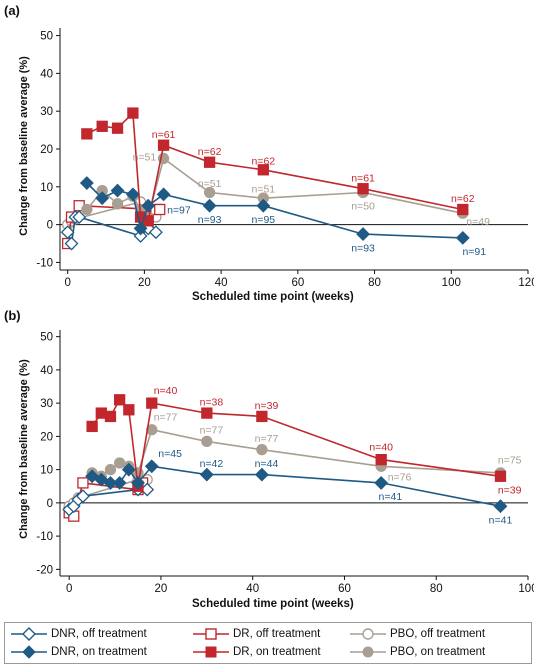 This screenshot has width=534, height=666. What do you see at coordinates (211, 634) in the screenshot?
I see `square-open-marker-icon` at bounding box center [211, 634].